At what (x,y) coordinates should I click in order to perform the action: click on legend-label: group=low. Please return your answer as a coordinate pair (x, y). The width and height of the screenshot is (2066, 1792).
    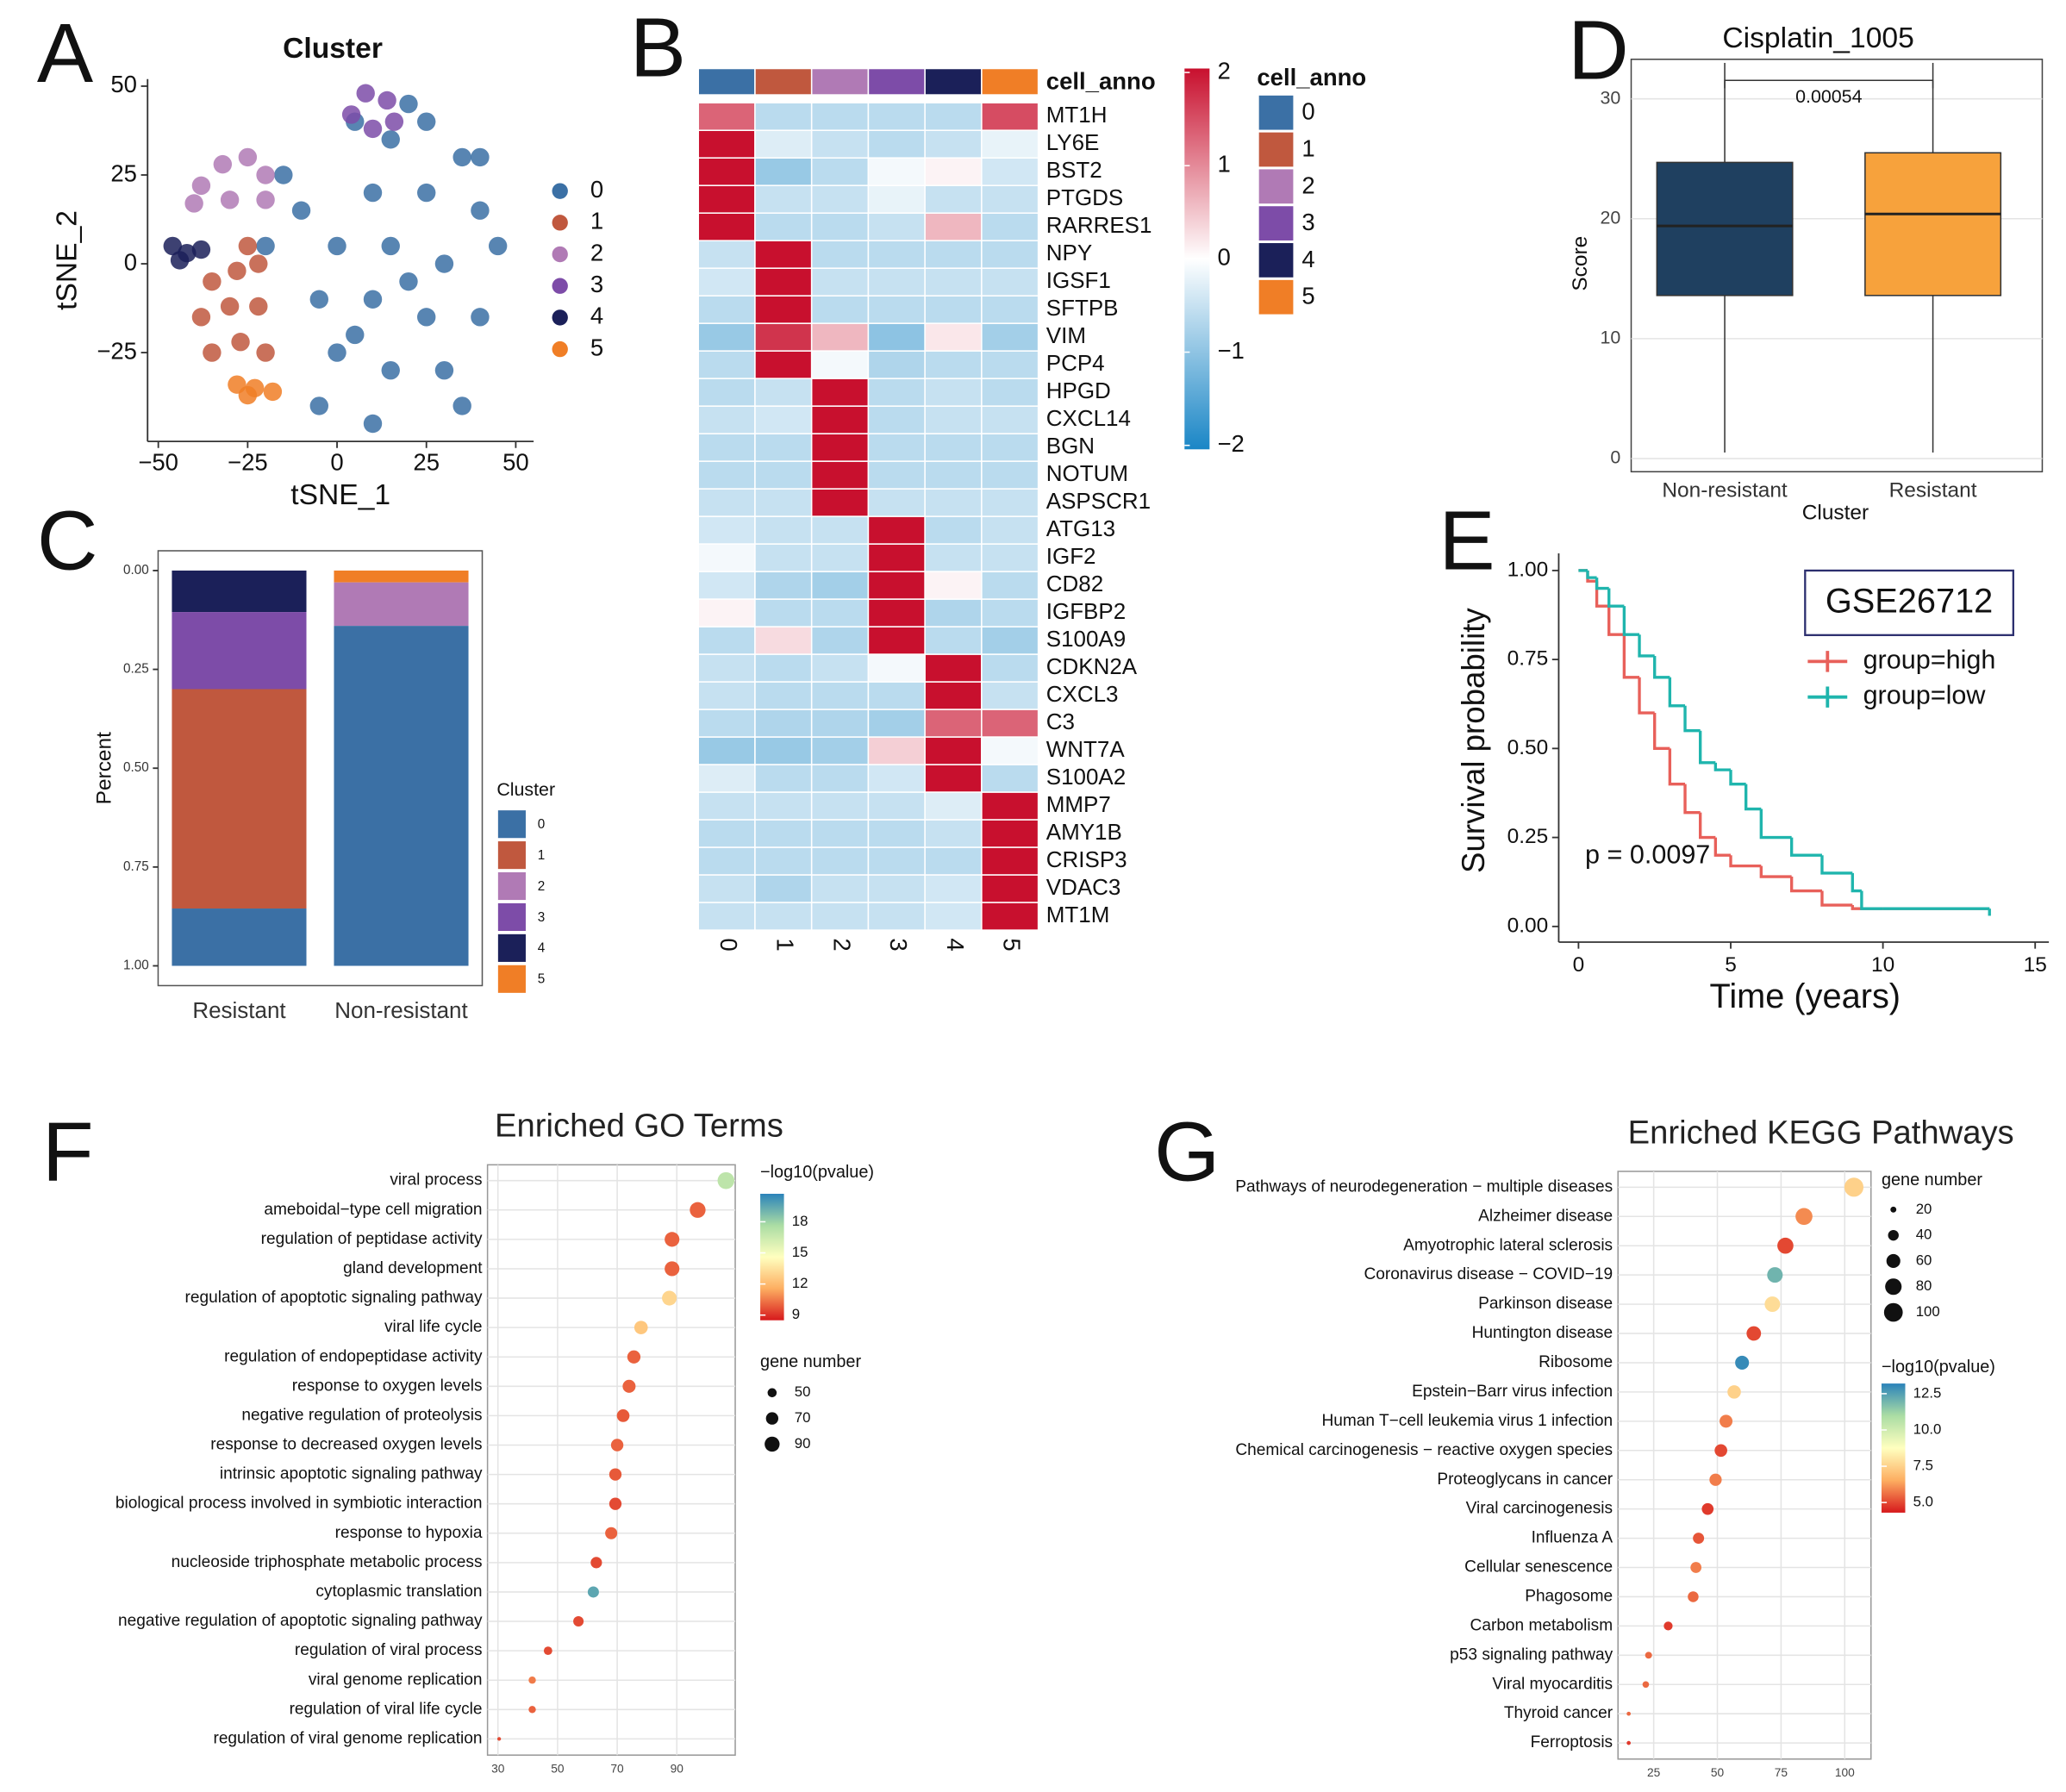
    Looking at the image, I should click on (1925, 695).